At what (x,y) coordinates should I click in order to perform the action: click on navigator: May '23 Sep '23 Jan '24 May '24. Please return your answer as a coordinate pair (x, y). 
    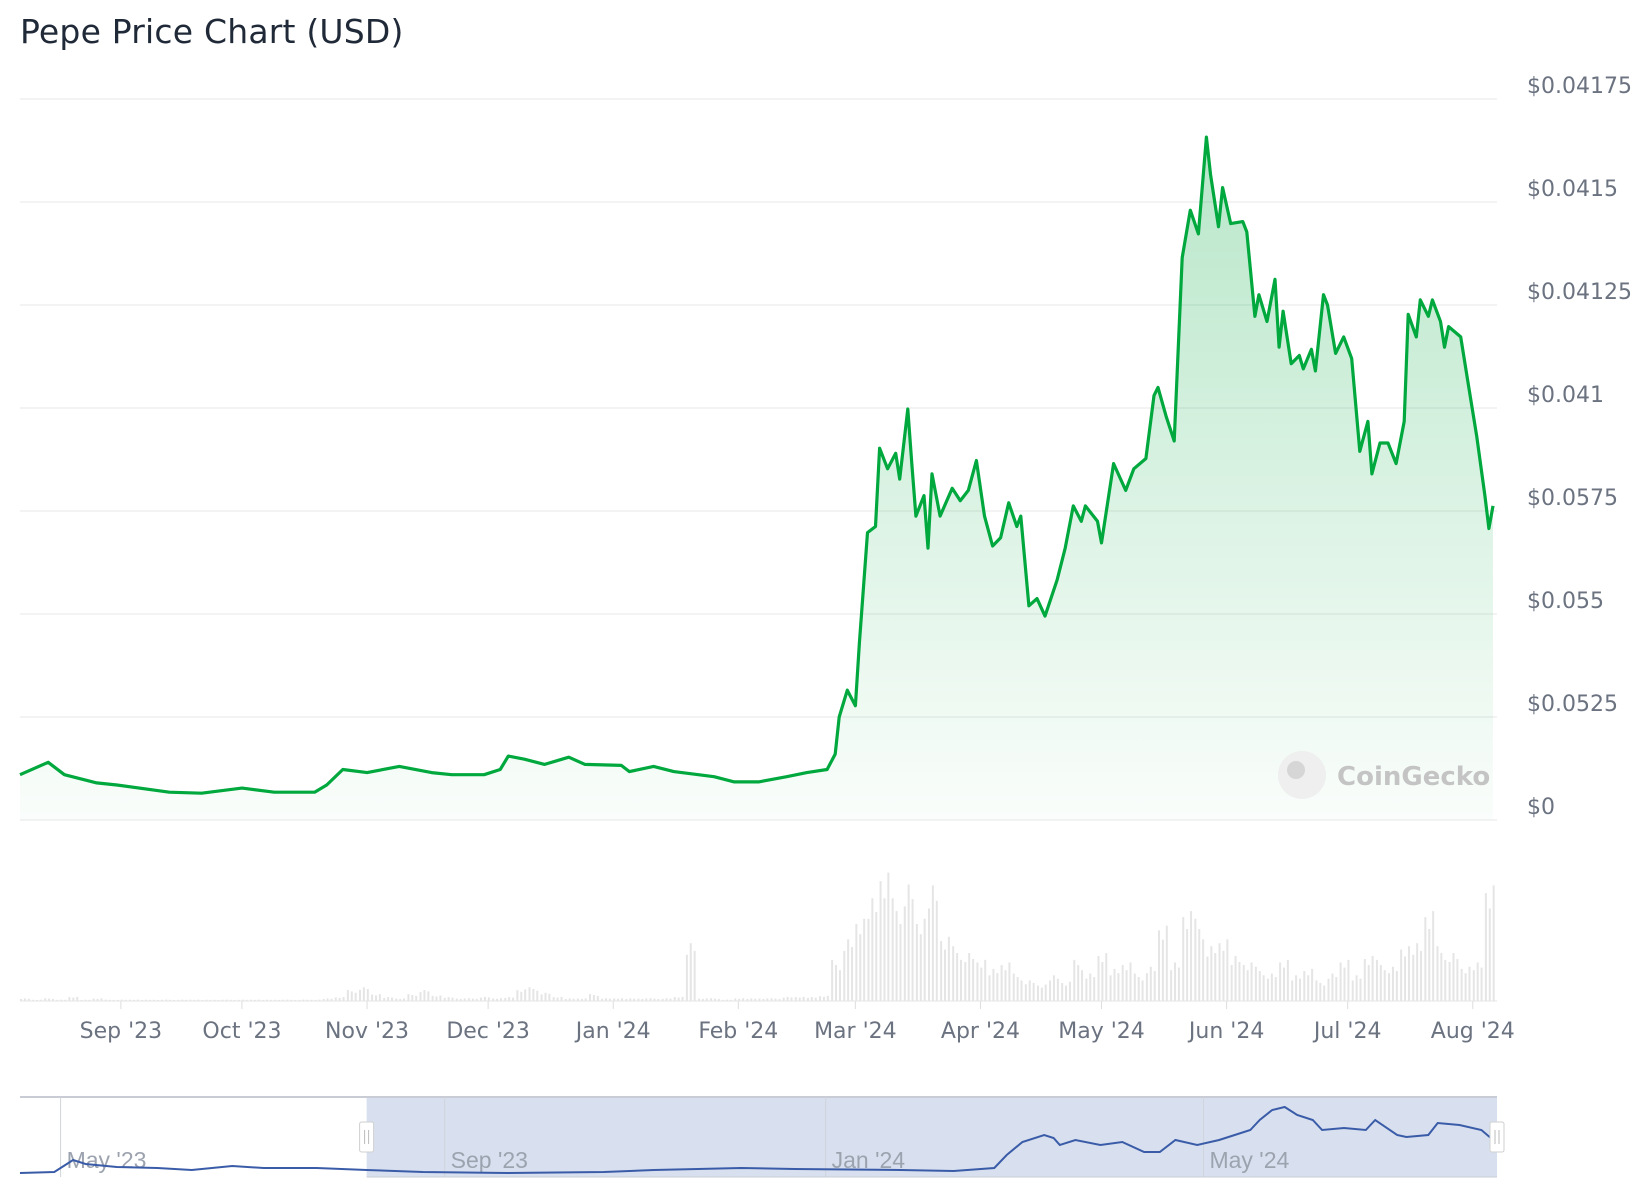
    Looking at the image, I should click on (762, 1137).